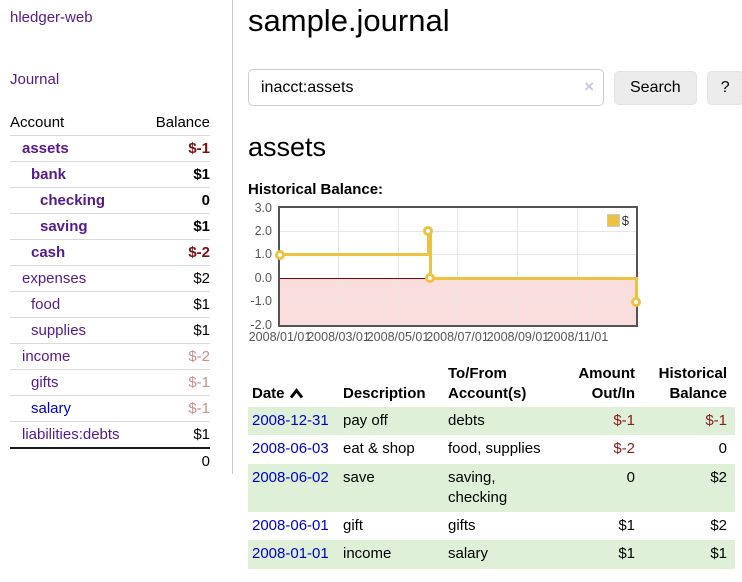 The image size is (742, 582). What do you see at coordinates (37, 122) in the screenshot?
I see `accounts-column-header: Account` at bounding box center [37, 122].